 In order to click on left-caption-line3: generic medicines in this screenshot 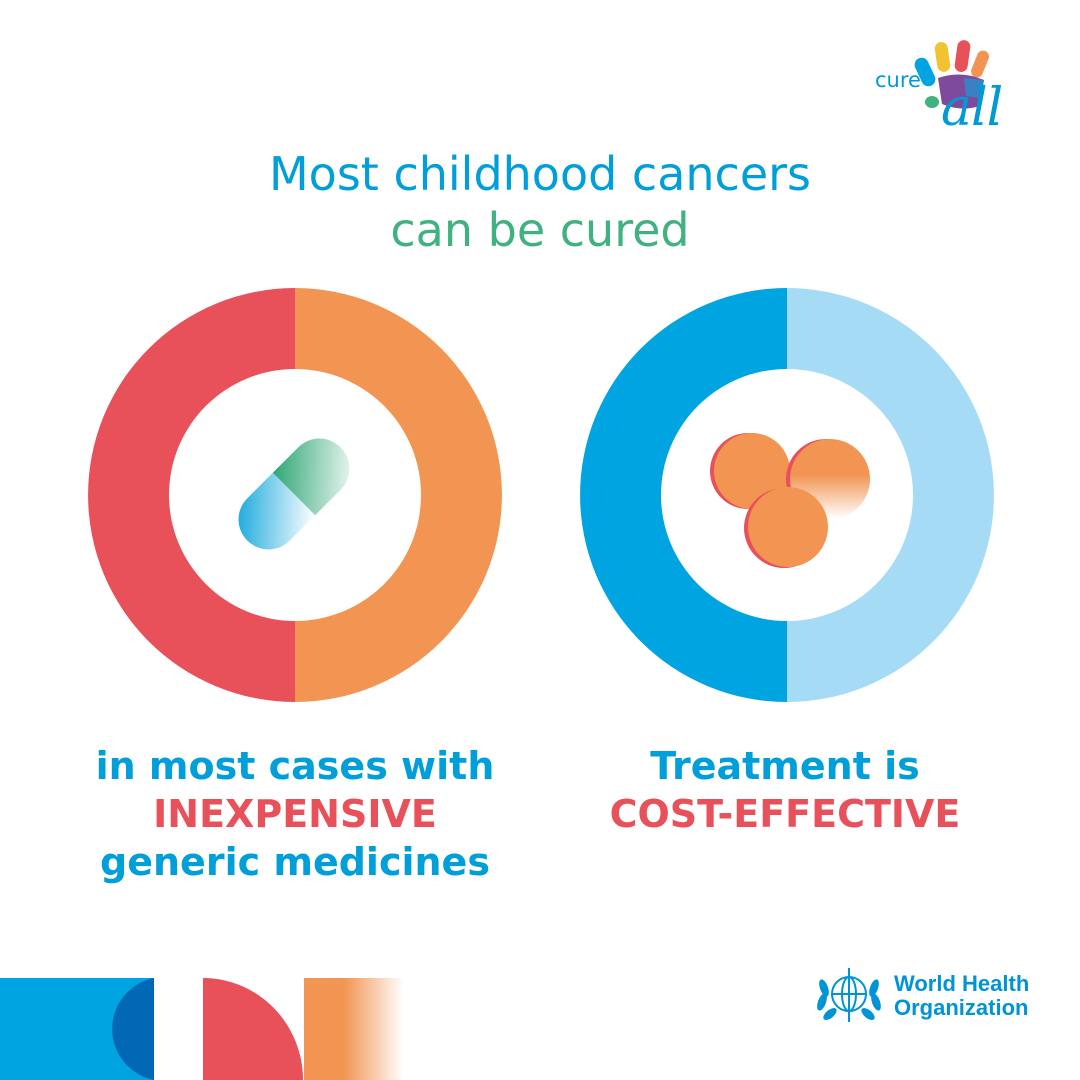, I will do `click(295, 862)`.